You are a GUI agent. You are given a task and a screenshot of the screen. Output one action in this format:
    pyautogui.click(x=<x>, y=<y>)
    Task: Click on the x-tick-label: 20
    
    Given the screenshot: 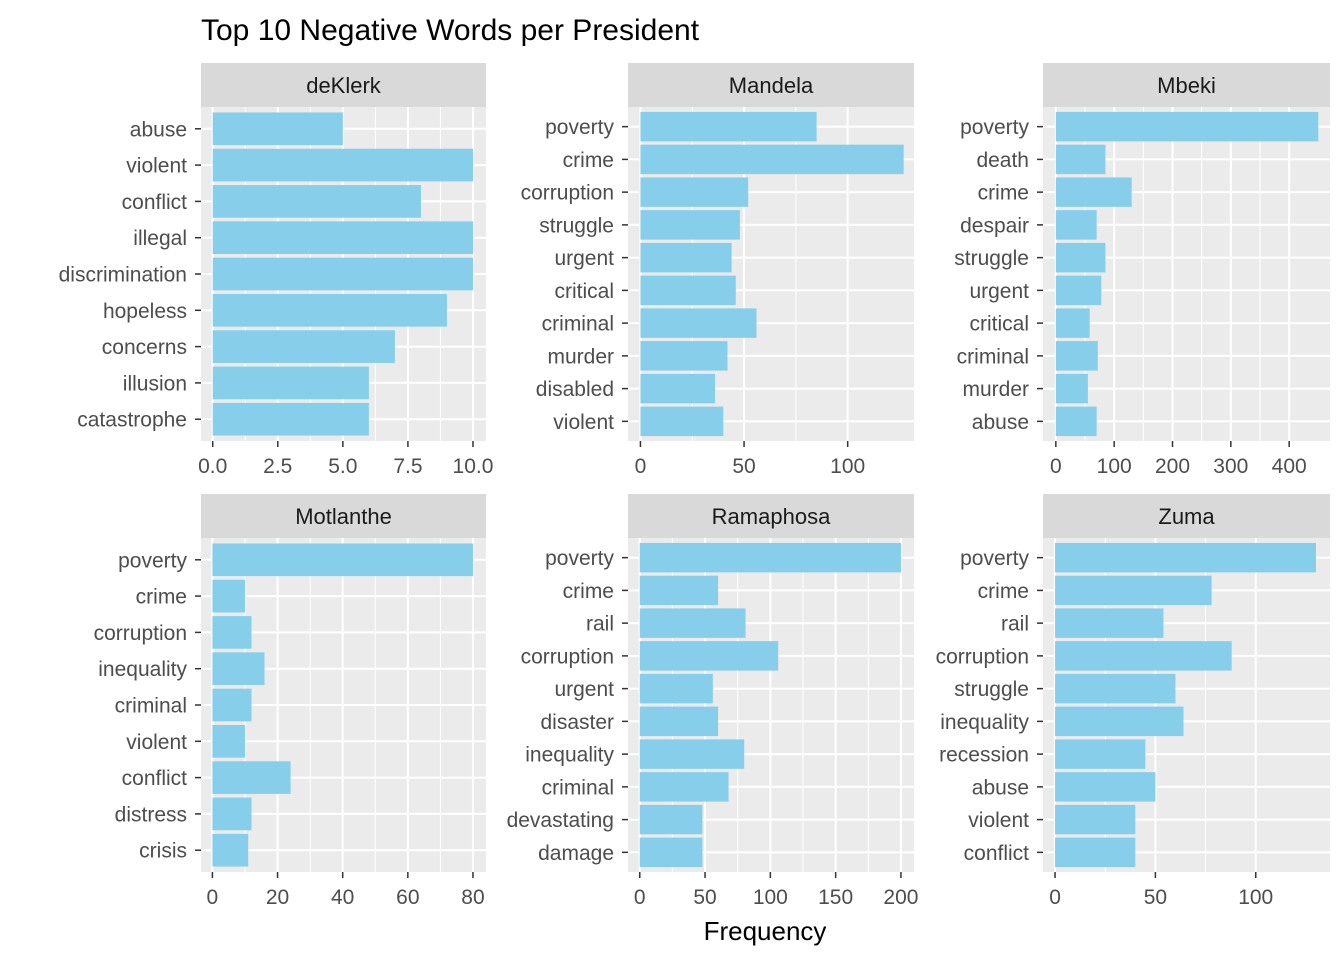 What is the action you would take?
    pyautogui.click(x=277, y=897)
    